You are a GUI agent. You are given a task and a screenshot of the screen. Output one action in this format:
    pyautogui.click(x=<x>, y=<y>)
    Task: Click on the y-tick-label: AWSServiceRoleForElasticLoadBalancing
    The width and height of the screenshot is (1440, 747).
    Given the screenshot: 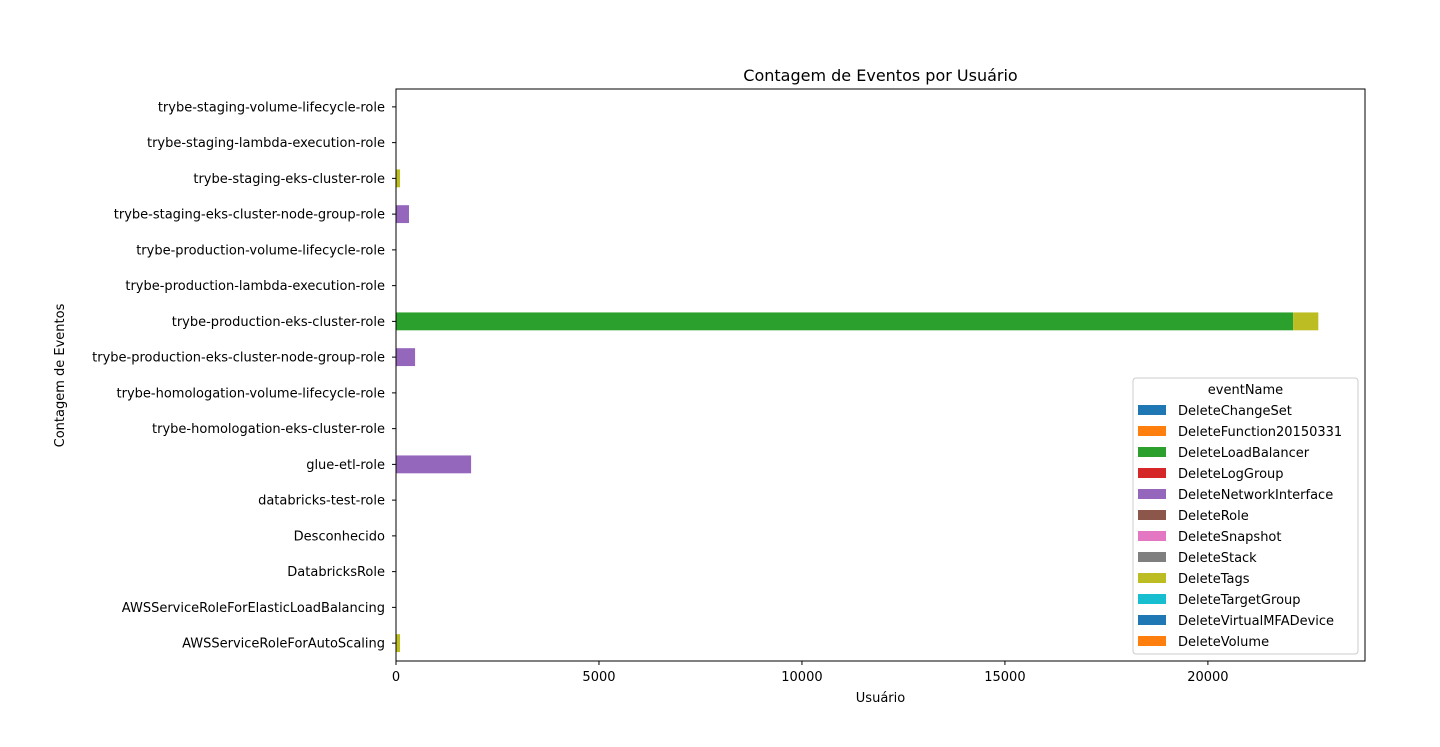 What is the action you would take?
    pyautogui.click(x=253, y=608)
    